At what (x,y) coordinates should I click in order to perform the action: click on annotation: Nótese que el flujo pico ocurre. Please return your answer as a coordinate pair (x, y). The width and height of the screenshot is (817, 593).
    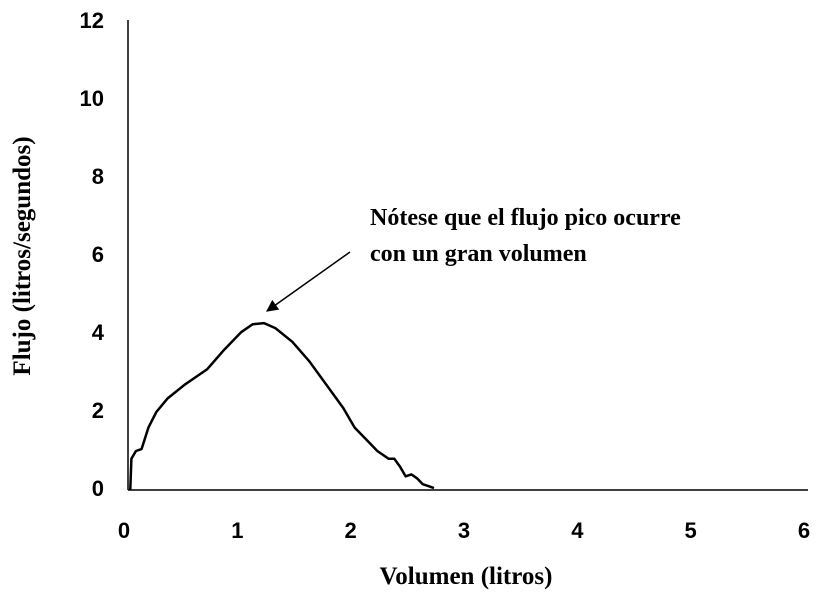
    Looking at the image, I should click on (525, 218).